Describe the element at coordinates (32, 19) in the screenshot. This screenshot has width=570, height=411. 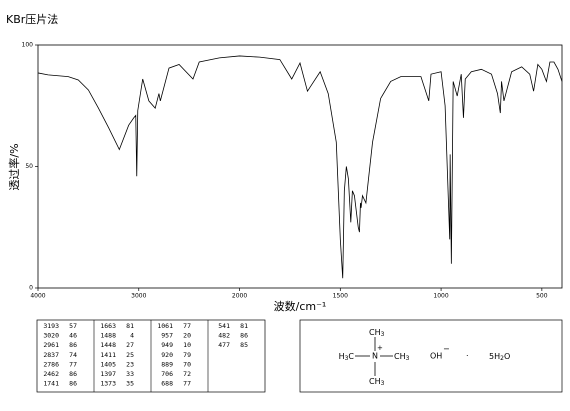
I see `chart-title: KBr压片法` at that location.